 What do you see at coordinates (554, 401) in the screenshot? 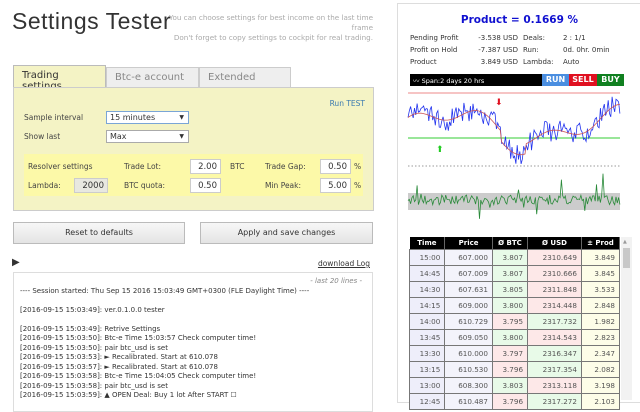
I see `table-cell: 2317.272` at bounding box center [554, 401].